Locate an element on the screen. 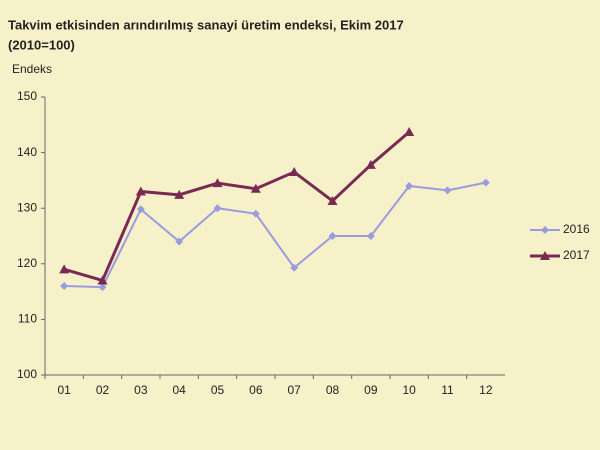  x-tick-label: 01 is located at coordinates (64, 390).